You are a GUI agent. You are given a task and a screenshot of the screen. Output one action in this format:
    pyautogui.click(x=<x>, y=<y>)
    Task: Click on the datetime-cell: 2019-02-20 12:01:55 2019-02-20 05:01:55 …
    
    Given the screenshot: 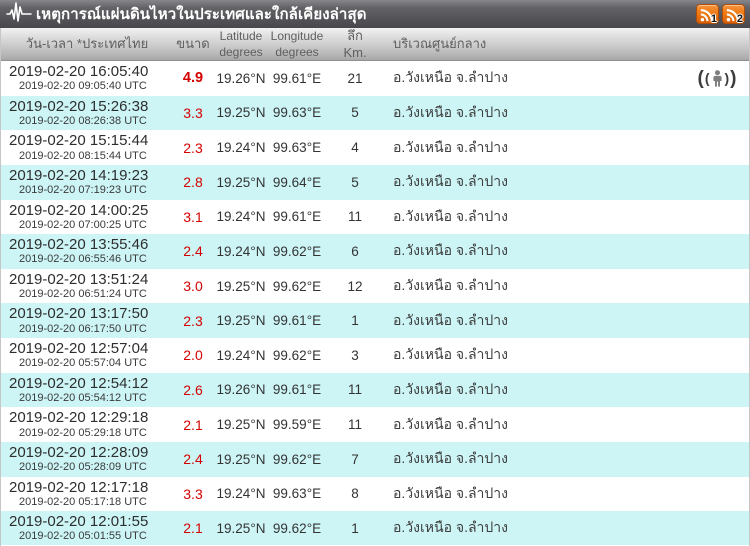 What is the action you would take?
    pyautogui.click(x=87, y=528)
    